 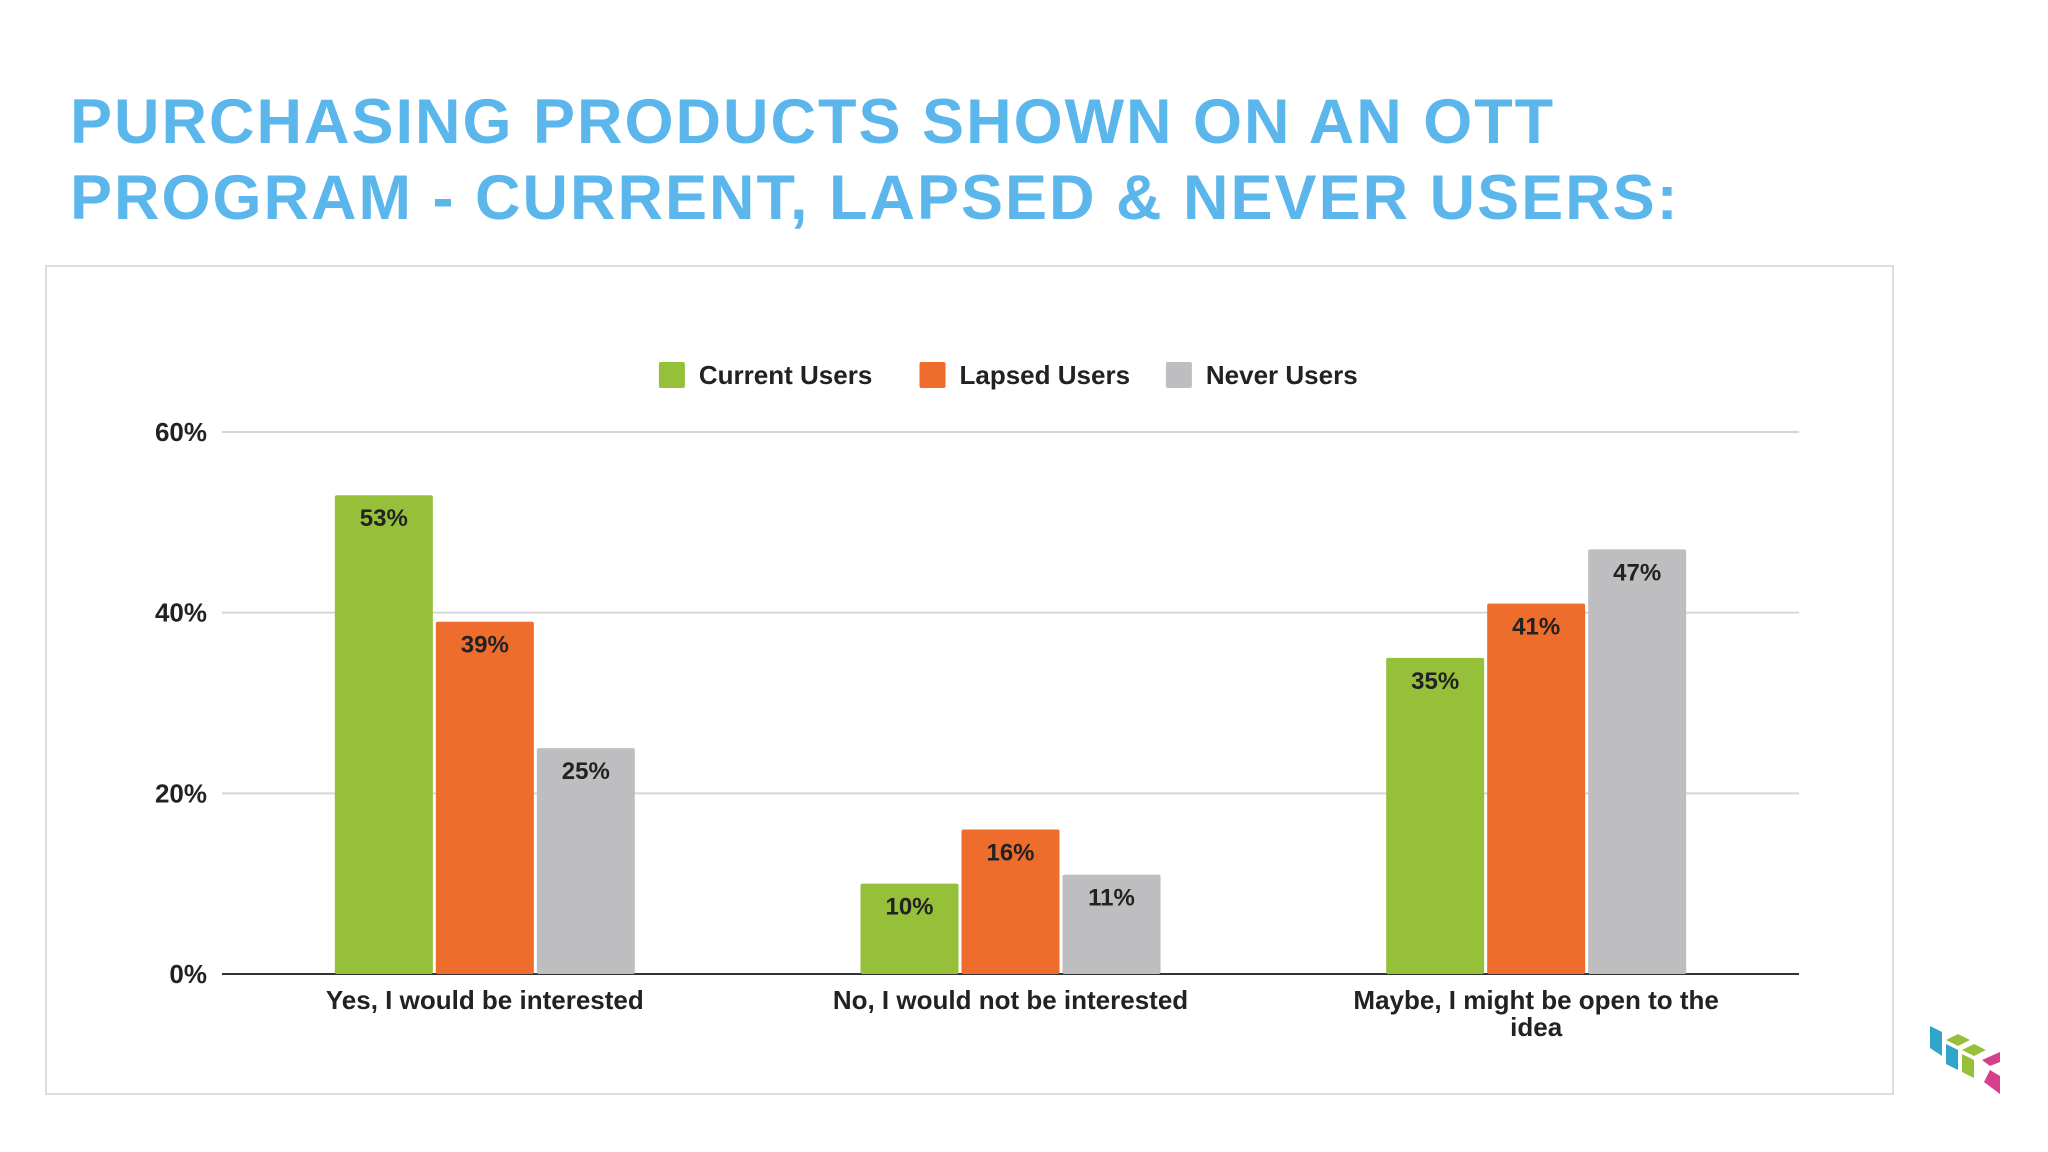 I want to click on y-tick-label: 20%, so click(x=181, y=793).